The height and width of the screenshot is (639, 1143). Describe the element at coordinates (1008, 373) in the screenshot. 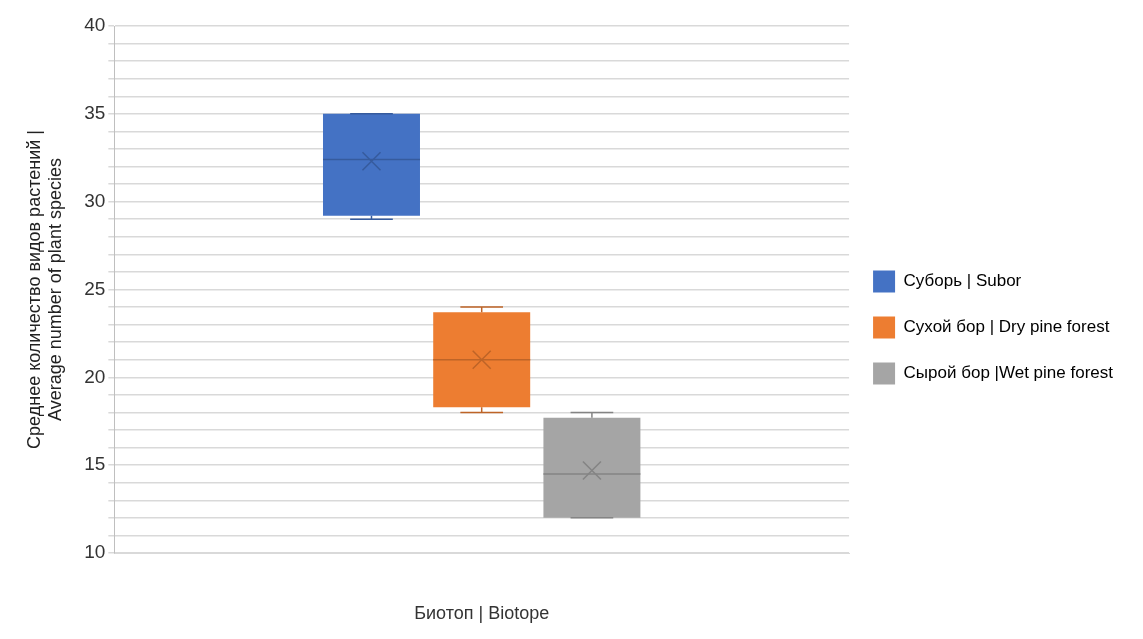

I see `legend-label: Сырой бор |Wet pine forest` at that location.